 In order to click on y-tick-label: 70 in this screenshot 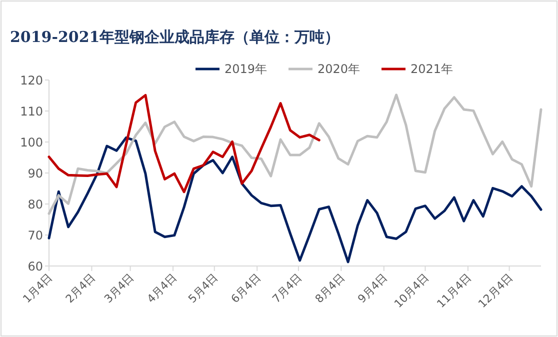, I will do `click(35, 235)`.